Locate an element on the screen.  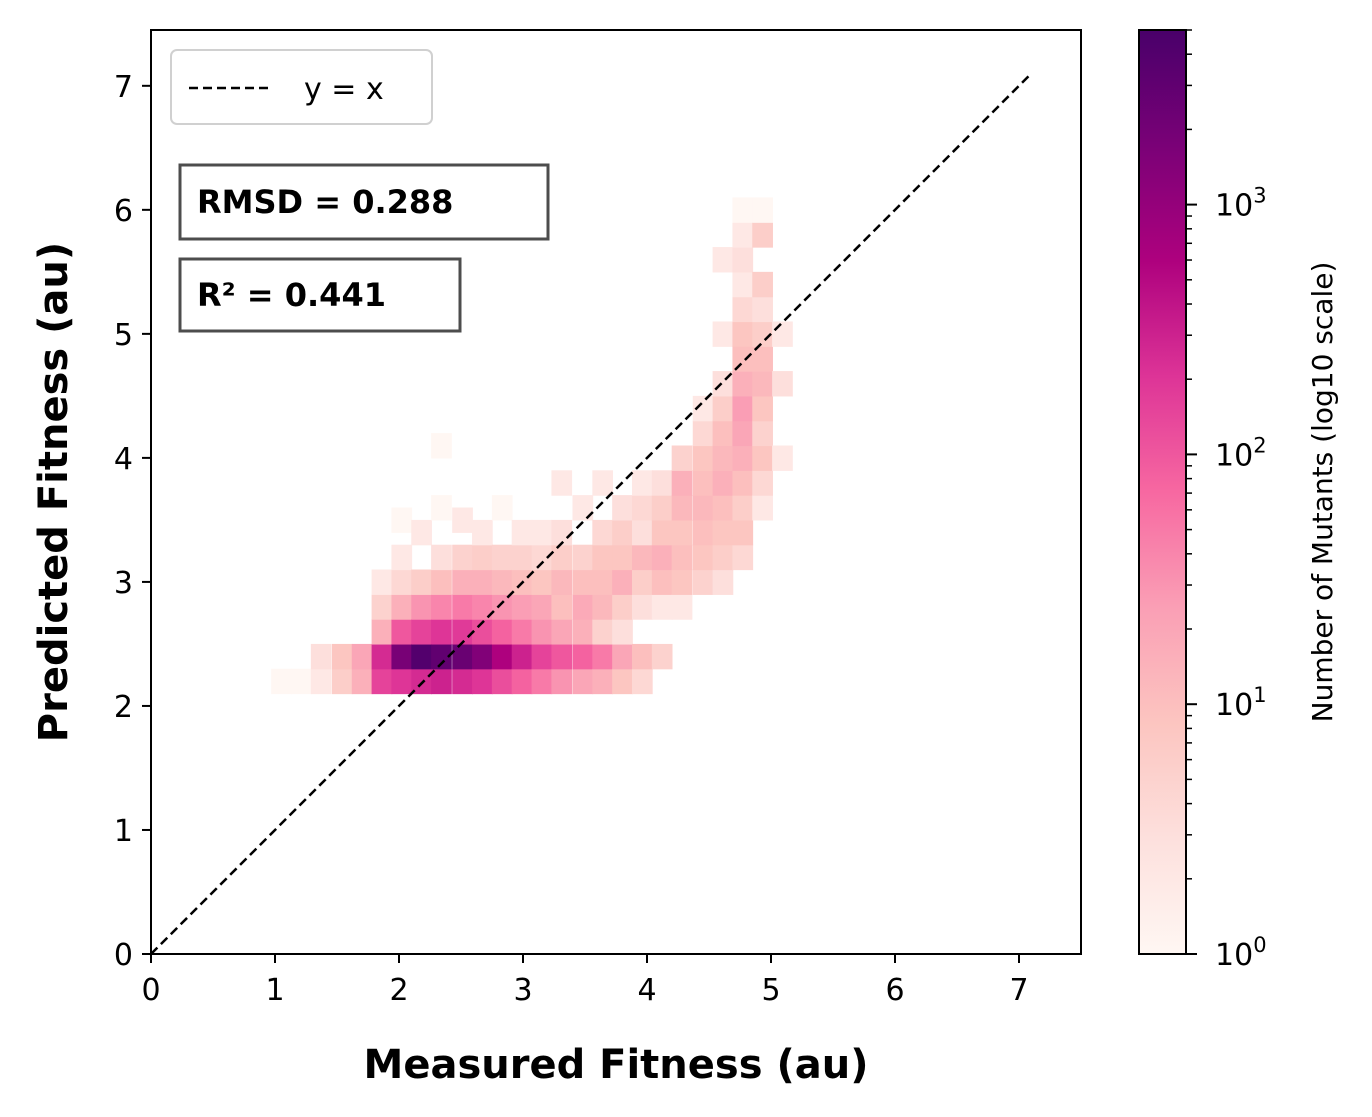
x-tick-label: 3 is located at coordinates (522, 990).